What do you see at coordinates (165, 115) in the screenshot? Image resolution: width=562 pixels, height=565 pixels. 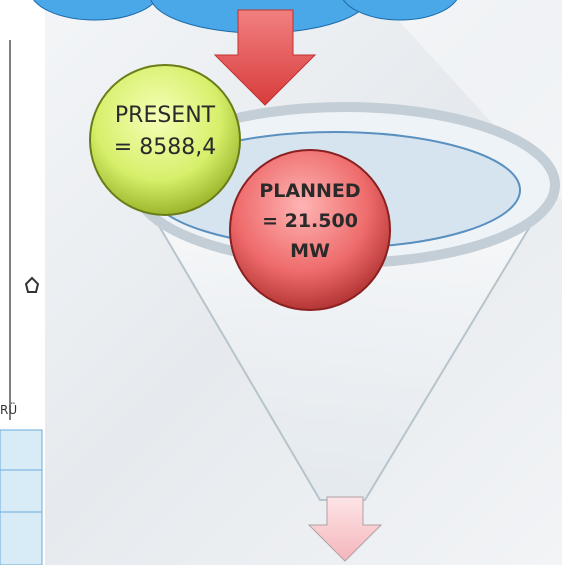 I see `present-label: PRESENT` at bounding box center [165, 115].